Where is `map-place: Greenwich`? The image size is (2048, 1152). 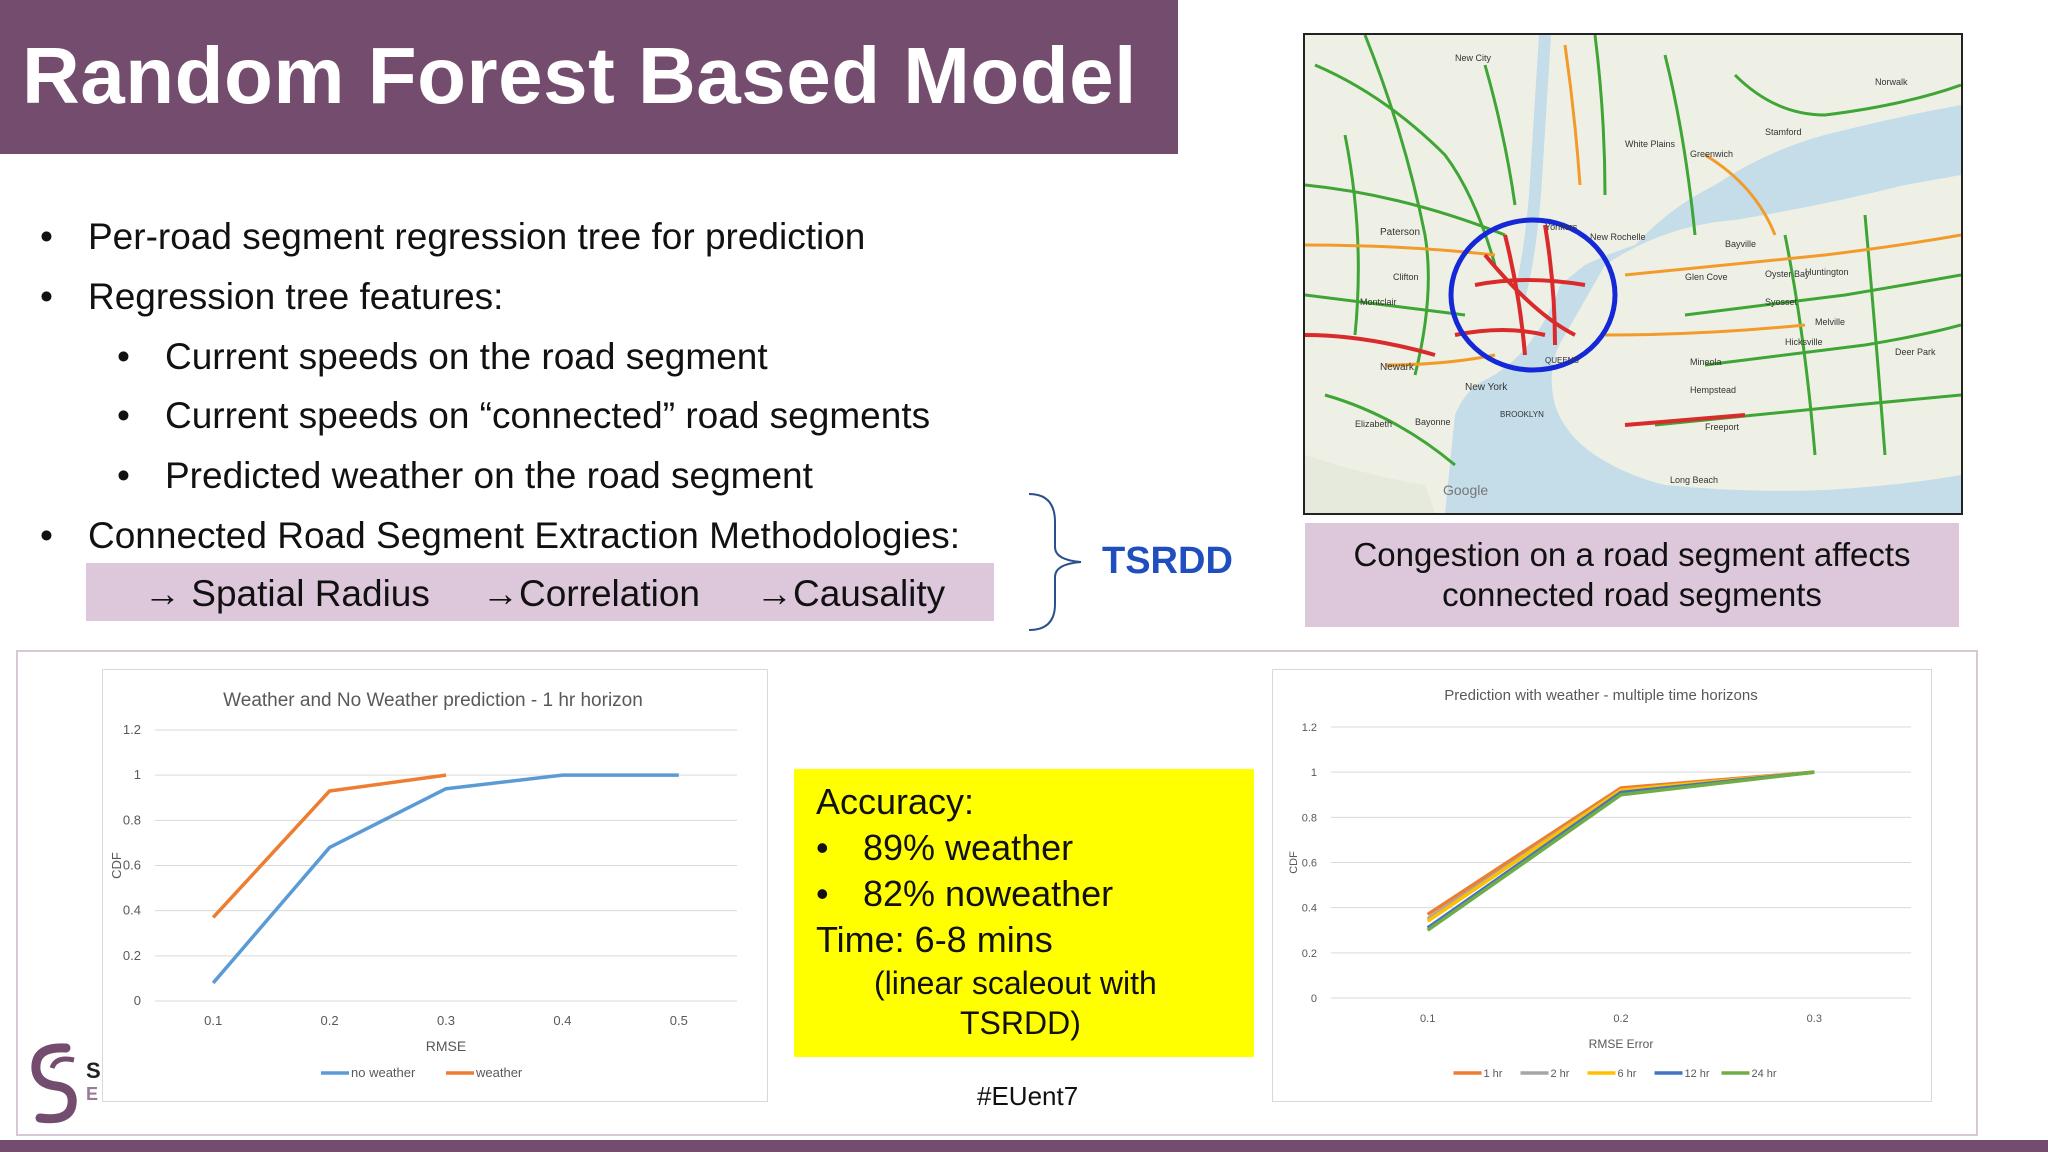 map-place: Greenwich is located at coordinates (1711, 154).